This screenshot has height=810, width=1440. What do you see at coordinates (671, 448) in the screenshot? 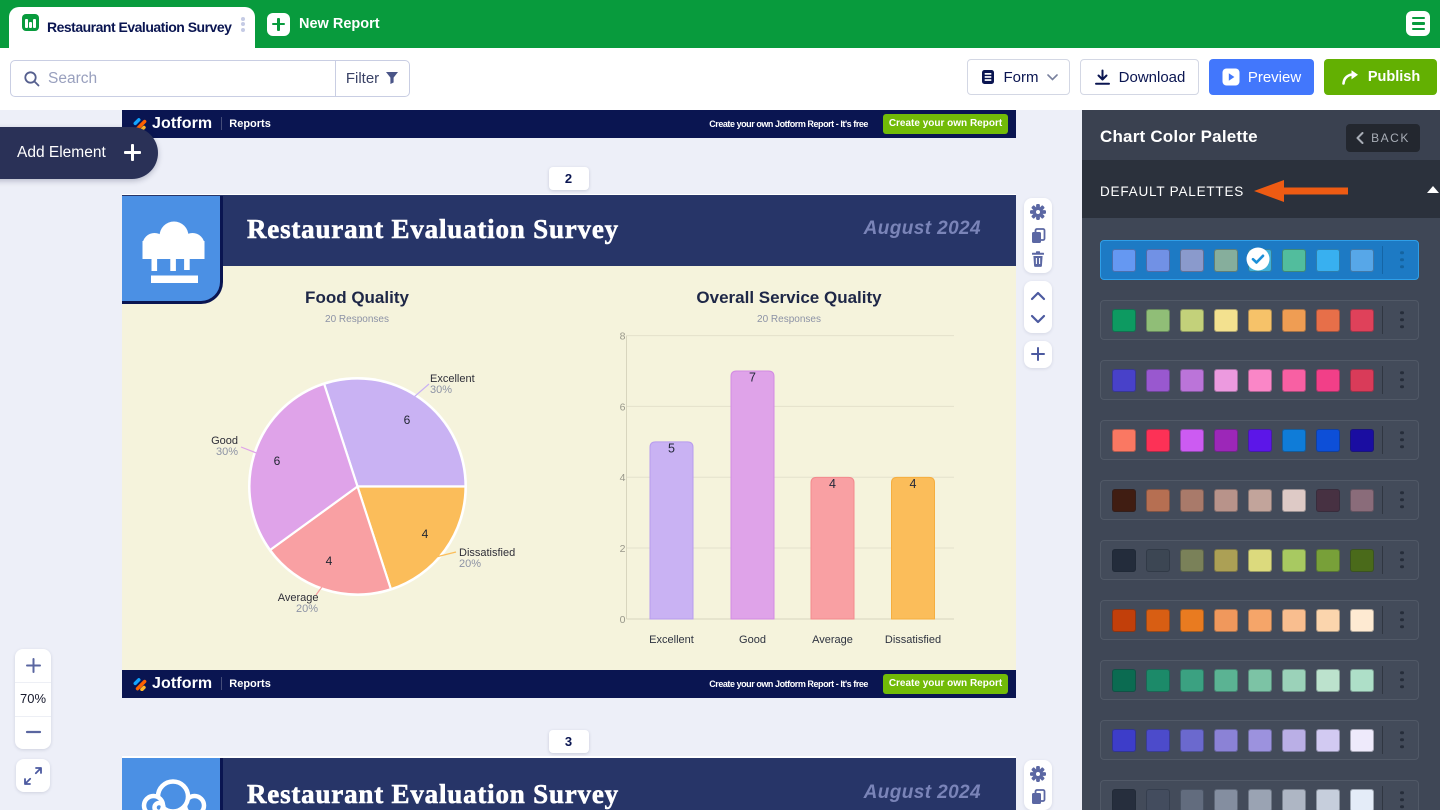
I see `svg-text: 5` at bounding box center [671, 448].